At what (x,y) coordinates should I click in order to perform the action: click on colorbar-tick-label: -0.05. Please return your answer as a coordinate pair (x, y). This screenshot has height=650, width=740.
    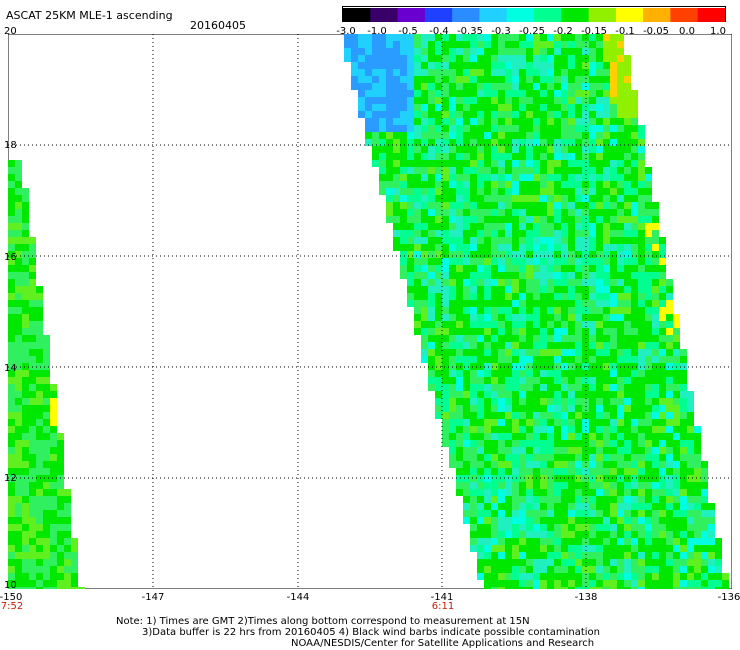
    Looking at the image, I should click on (656, 31).